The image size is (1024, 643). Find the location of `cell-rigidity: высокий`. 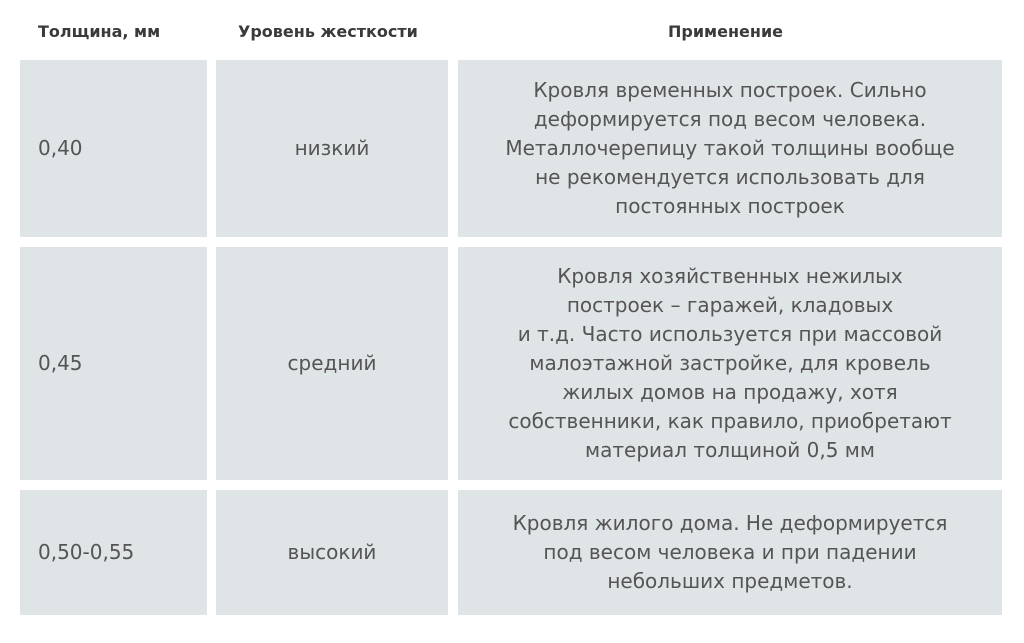

cell-rigidity: высокий is located at coordinates (332, 552).